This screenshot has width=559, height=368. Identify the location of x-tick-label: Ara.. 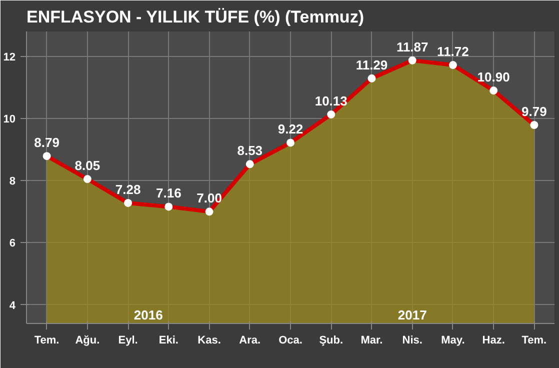
(250, 340).